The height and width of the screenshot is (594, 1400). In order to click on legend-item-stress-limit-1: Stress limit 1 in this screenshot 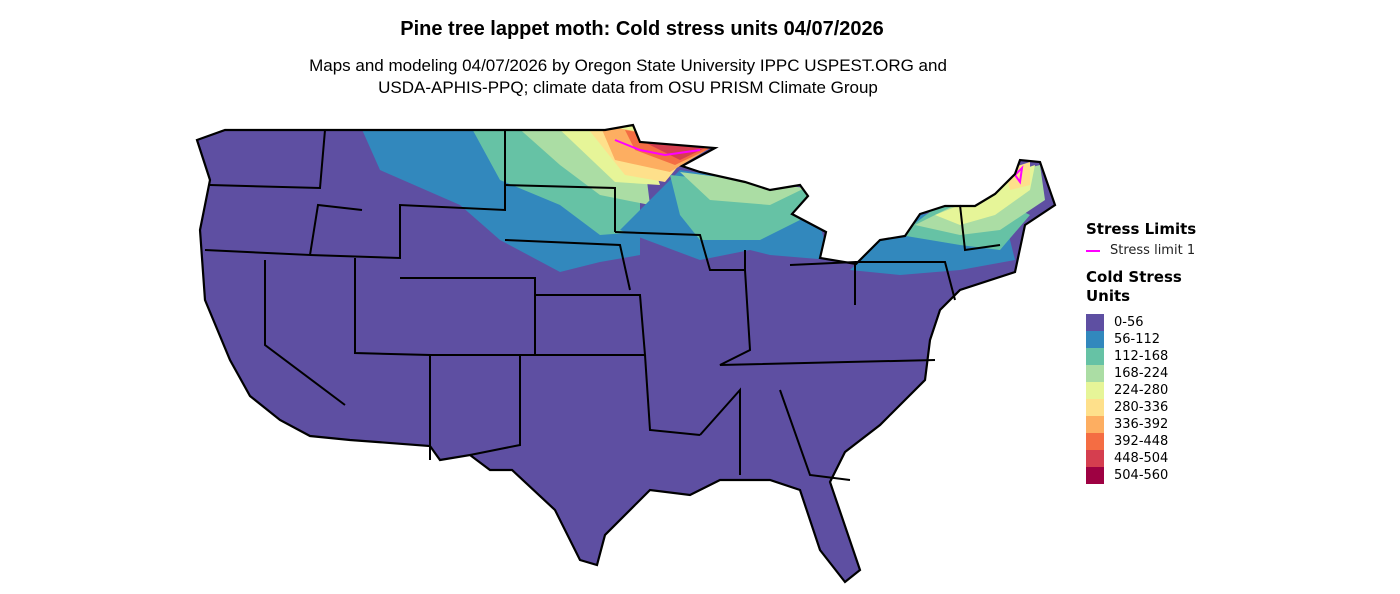, I will do `click(1141, 250)`.